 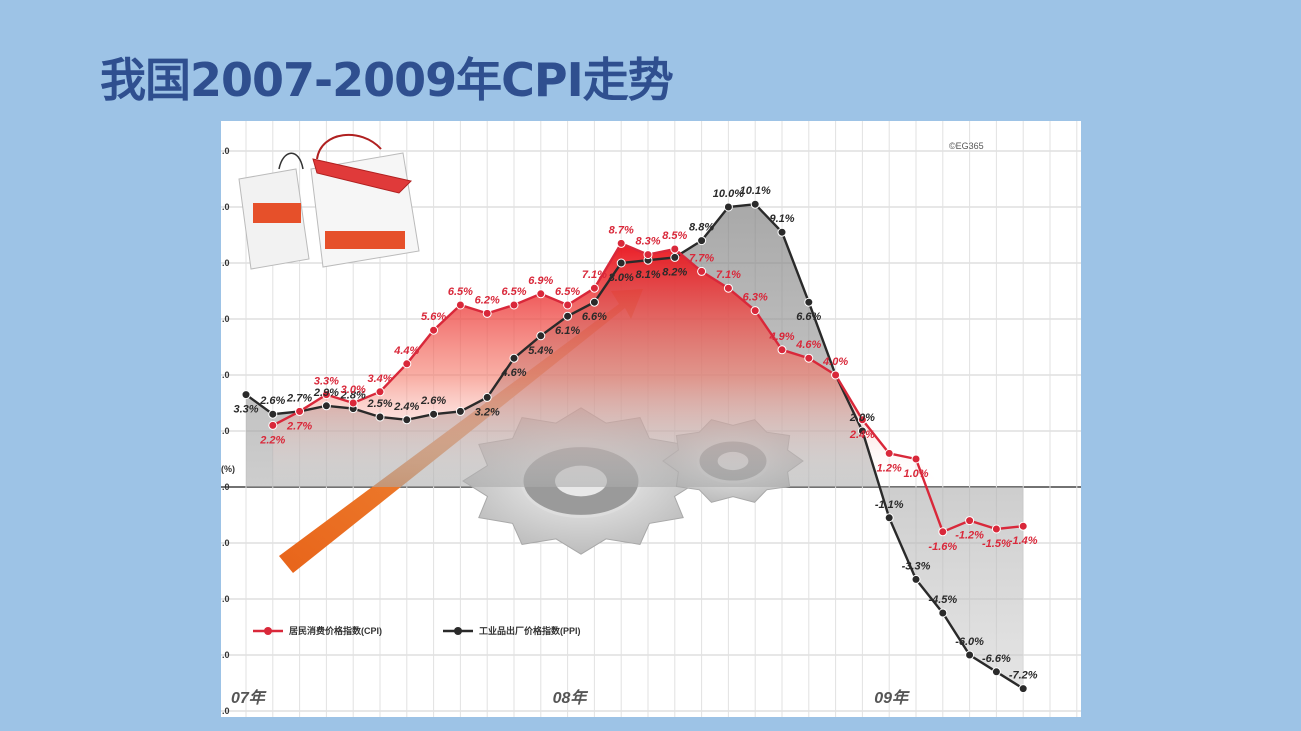 I want to click on cpi-data-label: 4.9%, so click(x=781, y=337).